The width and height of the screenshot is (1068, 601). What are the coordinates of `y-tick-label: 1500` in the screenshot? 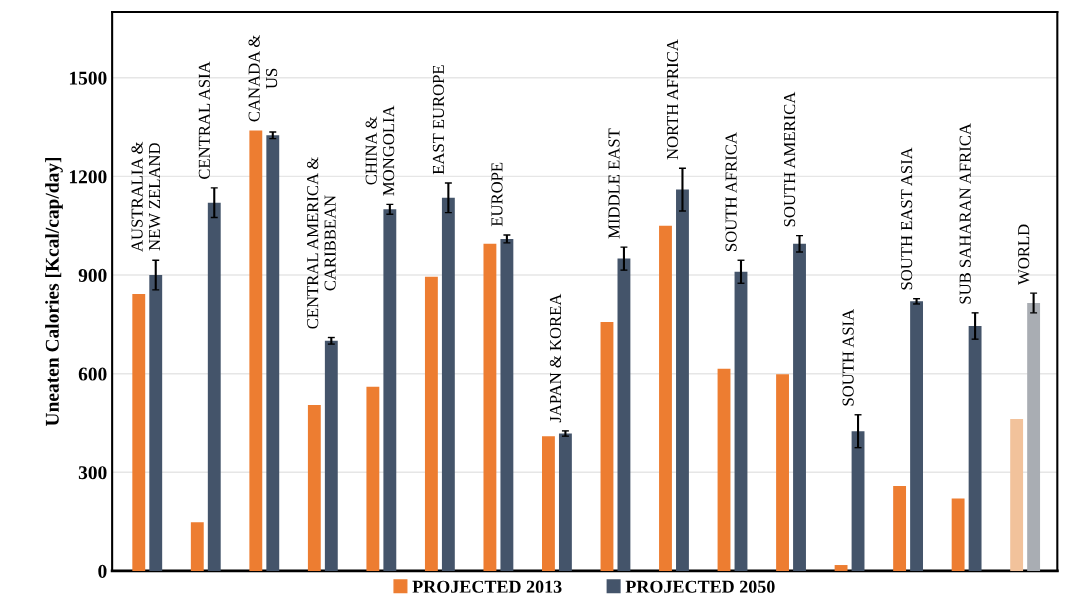 It's located at (88, 78).